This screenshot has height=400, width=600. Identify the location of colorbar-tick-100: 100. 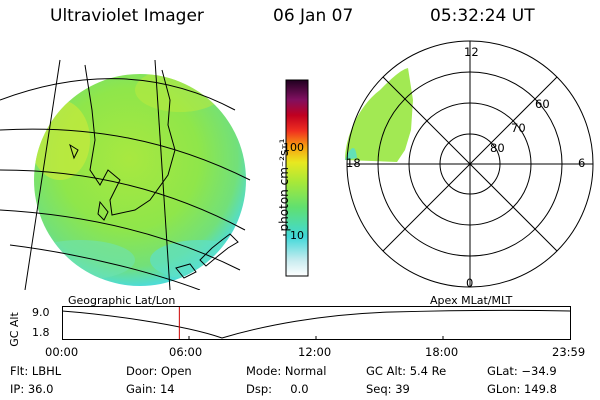
(293, 147).